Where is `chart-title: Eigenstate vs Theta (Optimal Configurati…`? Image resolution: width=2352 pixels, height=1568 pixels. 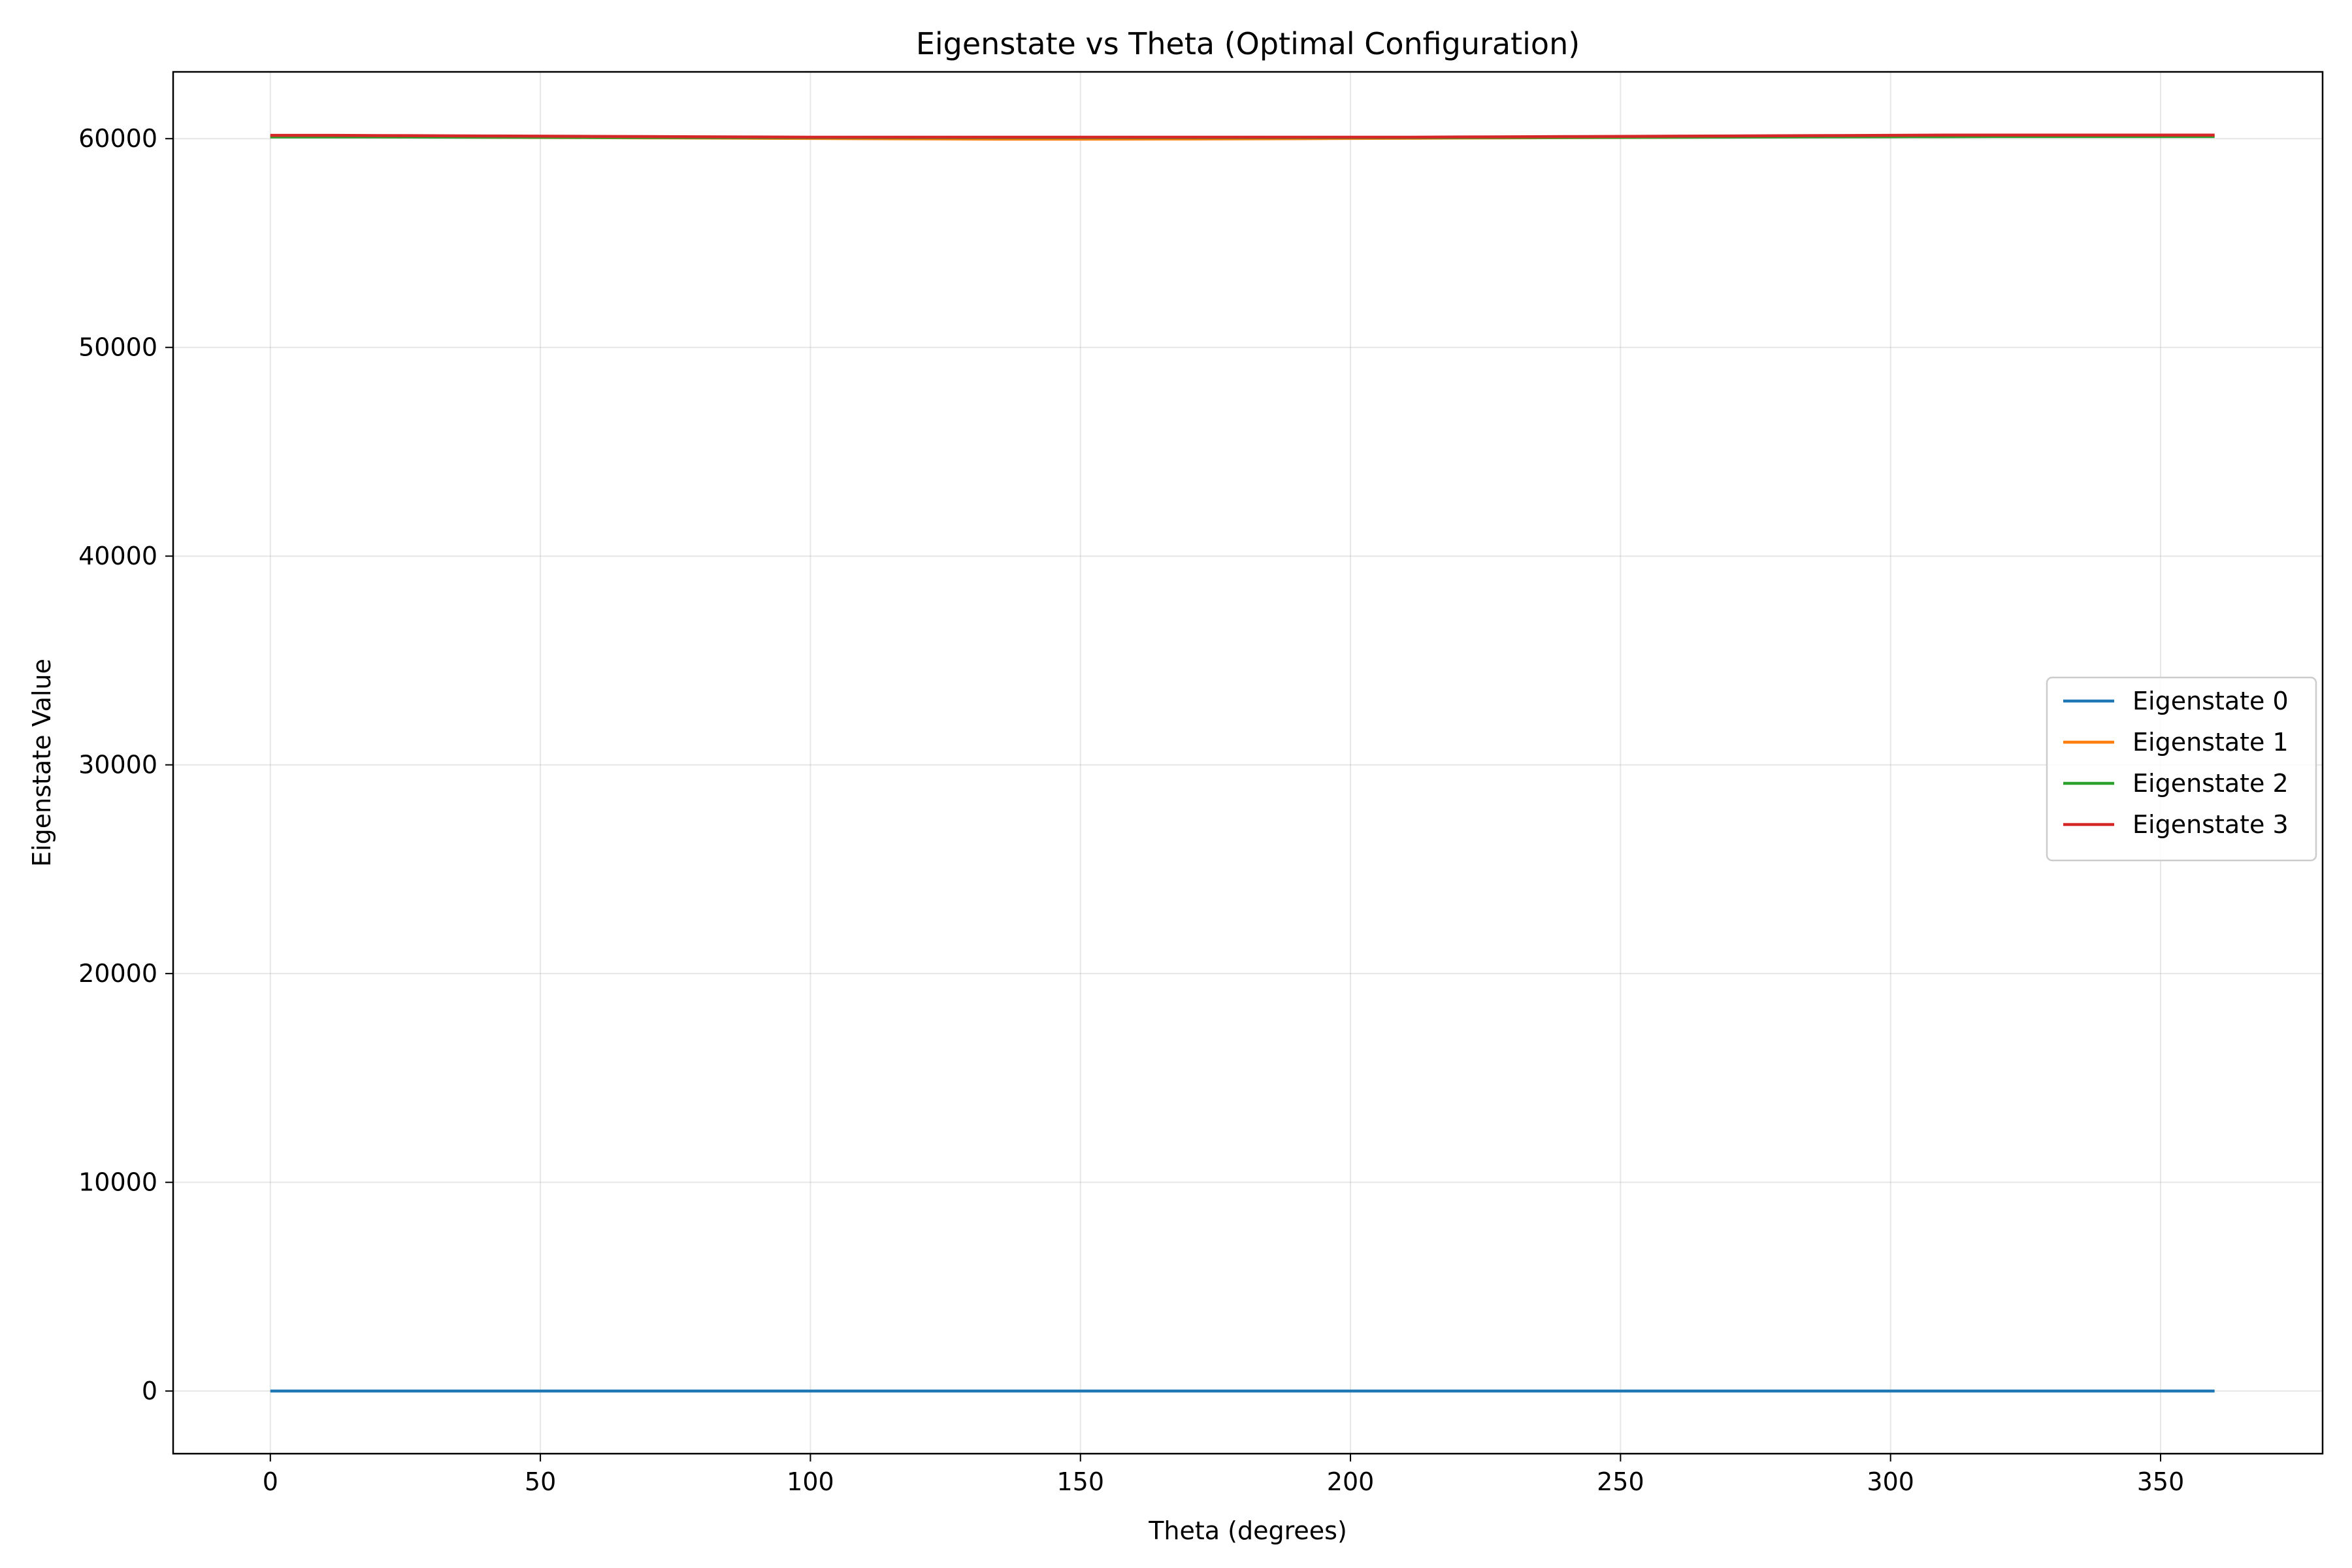
chart-title: Eigenstate vs Theta (Optimal Configurati… is located at coordinates (1248, 43).